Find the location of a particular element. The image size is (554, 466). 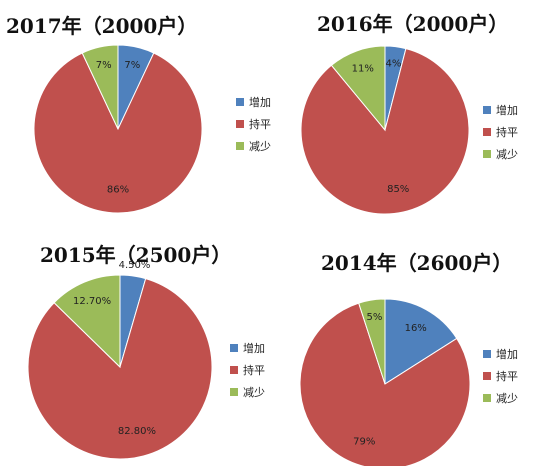

data-label-flat: 85% is located at coordinates (398, 189).